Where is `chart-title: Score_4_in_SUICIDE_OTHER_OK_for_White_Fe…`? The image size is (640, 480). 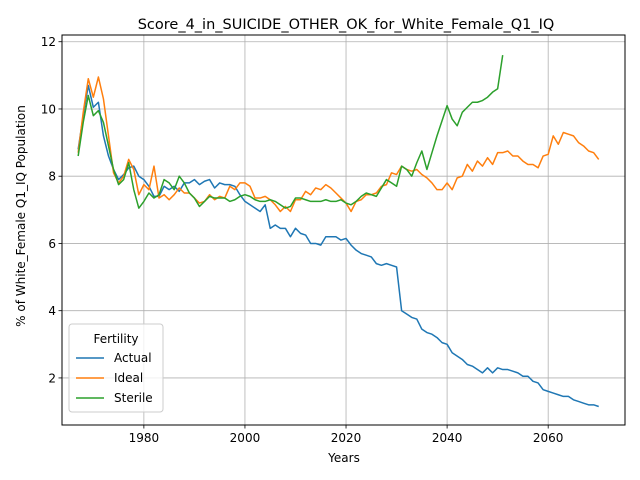
chart-title: Score_4_in_SUICIDE_OTHER_OK_for_White_Fe… is located at coordinates (346, 25).